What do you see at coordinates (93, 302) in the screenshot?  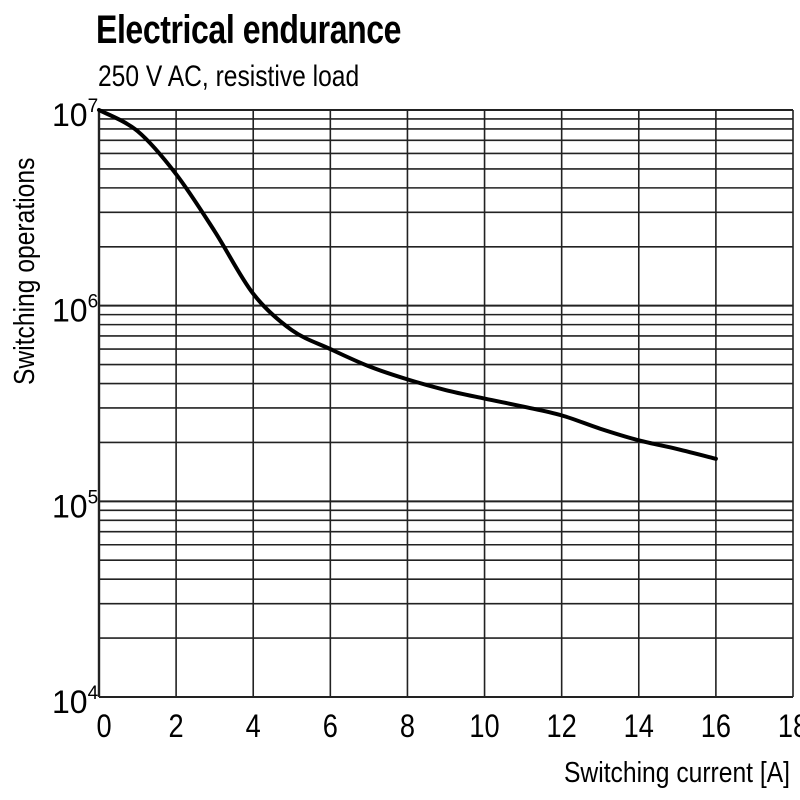 I see `y-tick-exponent: 6` at bounding box center [93, 302].